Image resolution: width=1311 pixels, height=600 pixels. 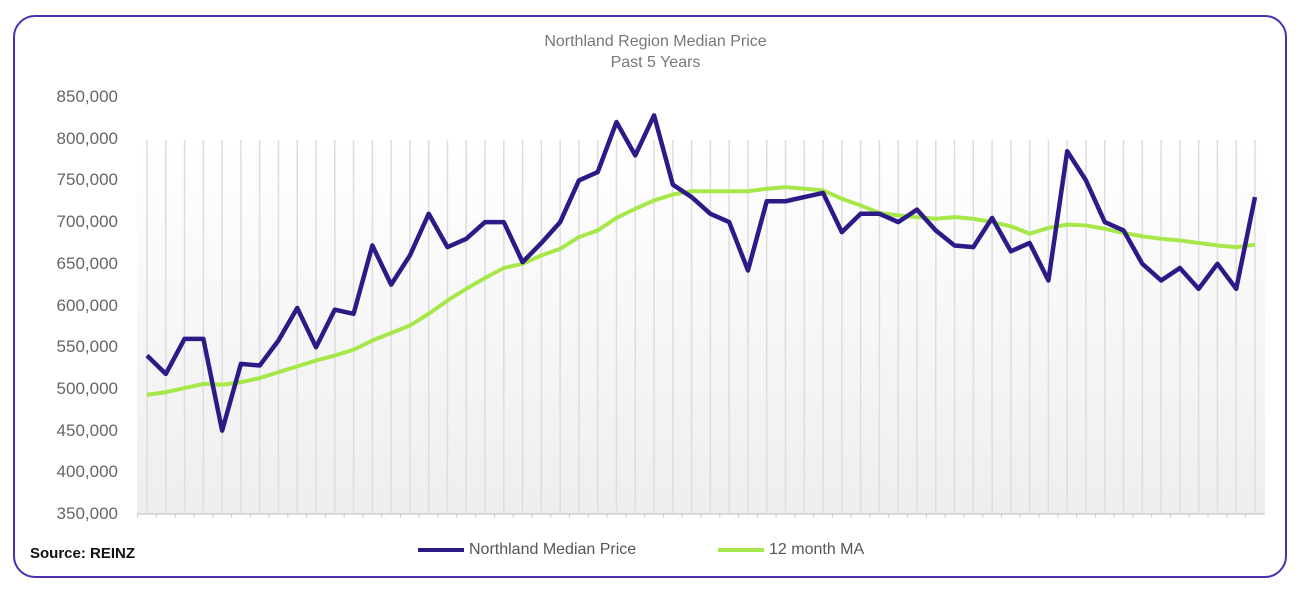 I want to click on legend-label-median: Northland Median Price, so click(x=553, y=549).